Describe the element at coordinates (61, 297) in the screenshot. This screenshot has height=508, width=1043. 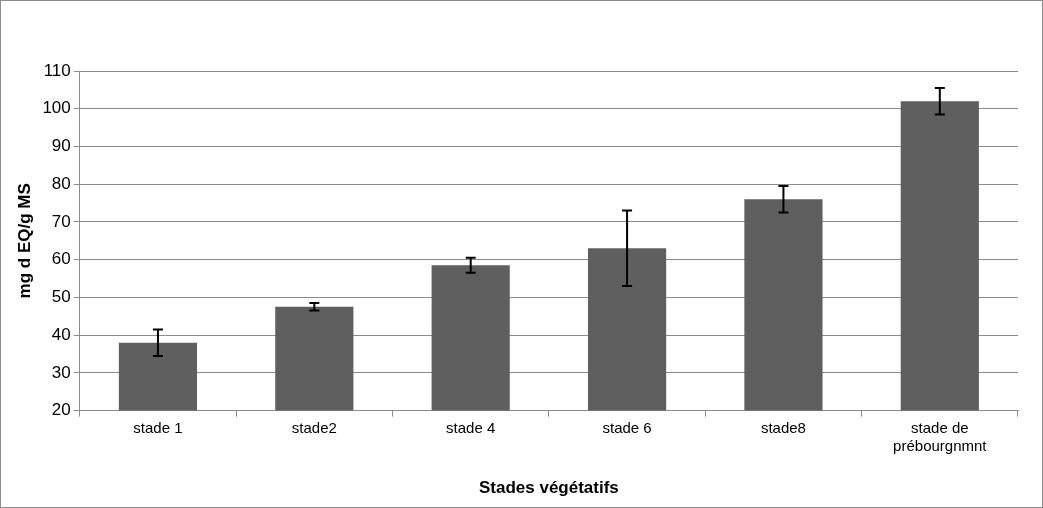
I see `y-tick-label: 50` at that location.